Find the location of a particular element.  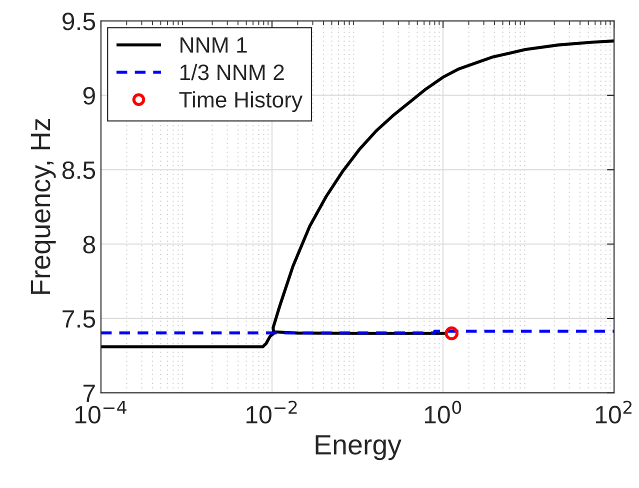

y-tick-label: 8.5 is located at coordinates (79, 170).